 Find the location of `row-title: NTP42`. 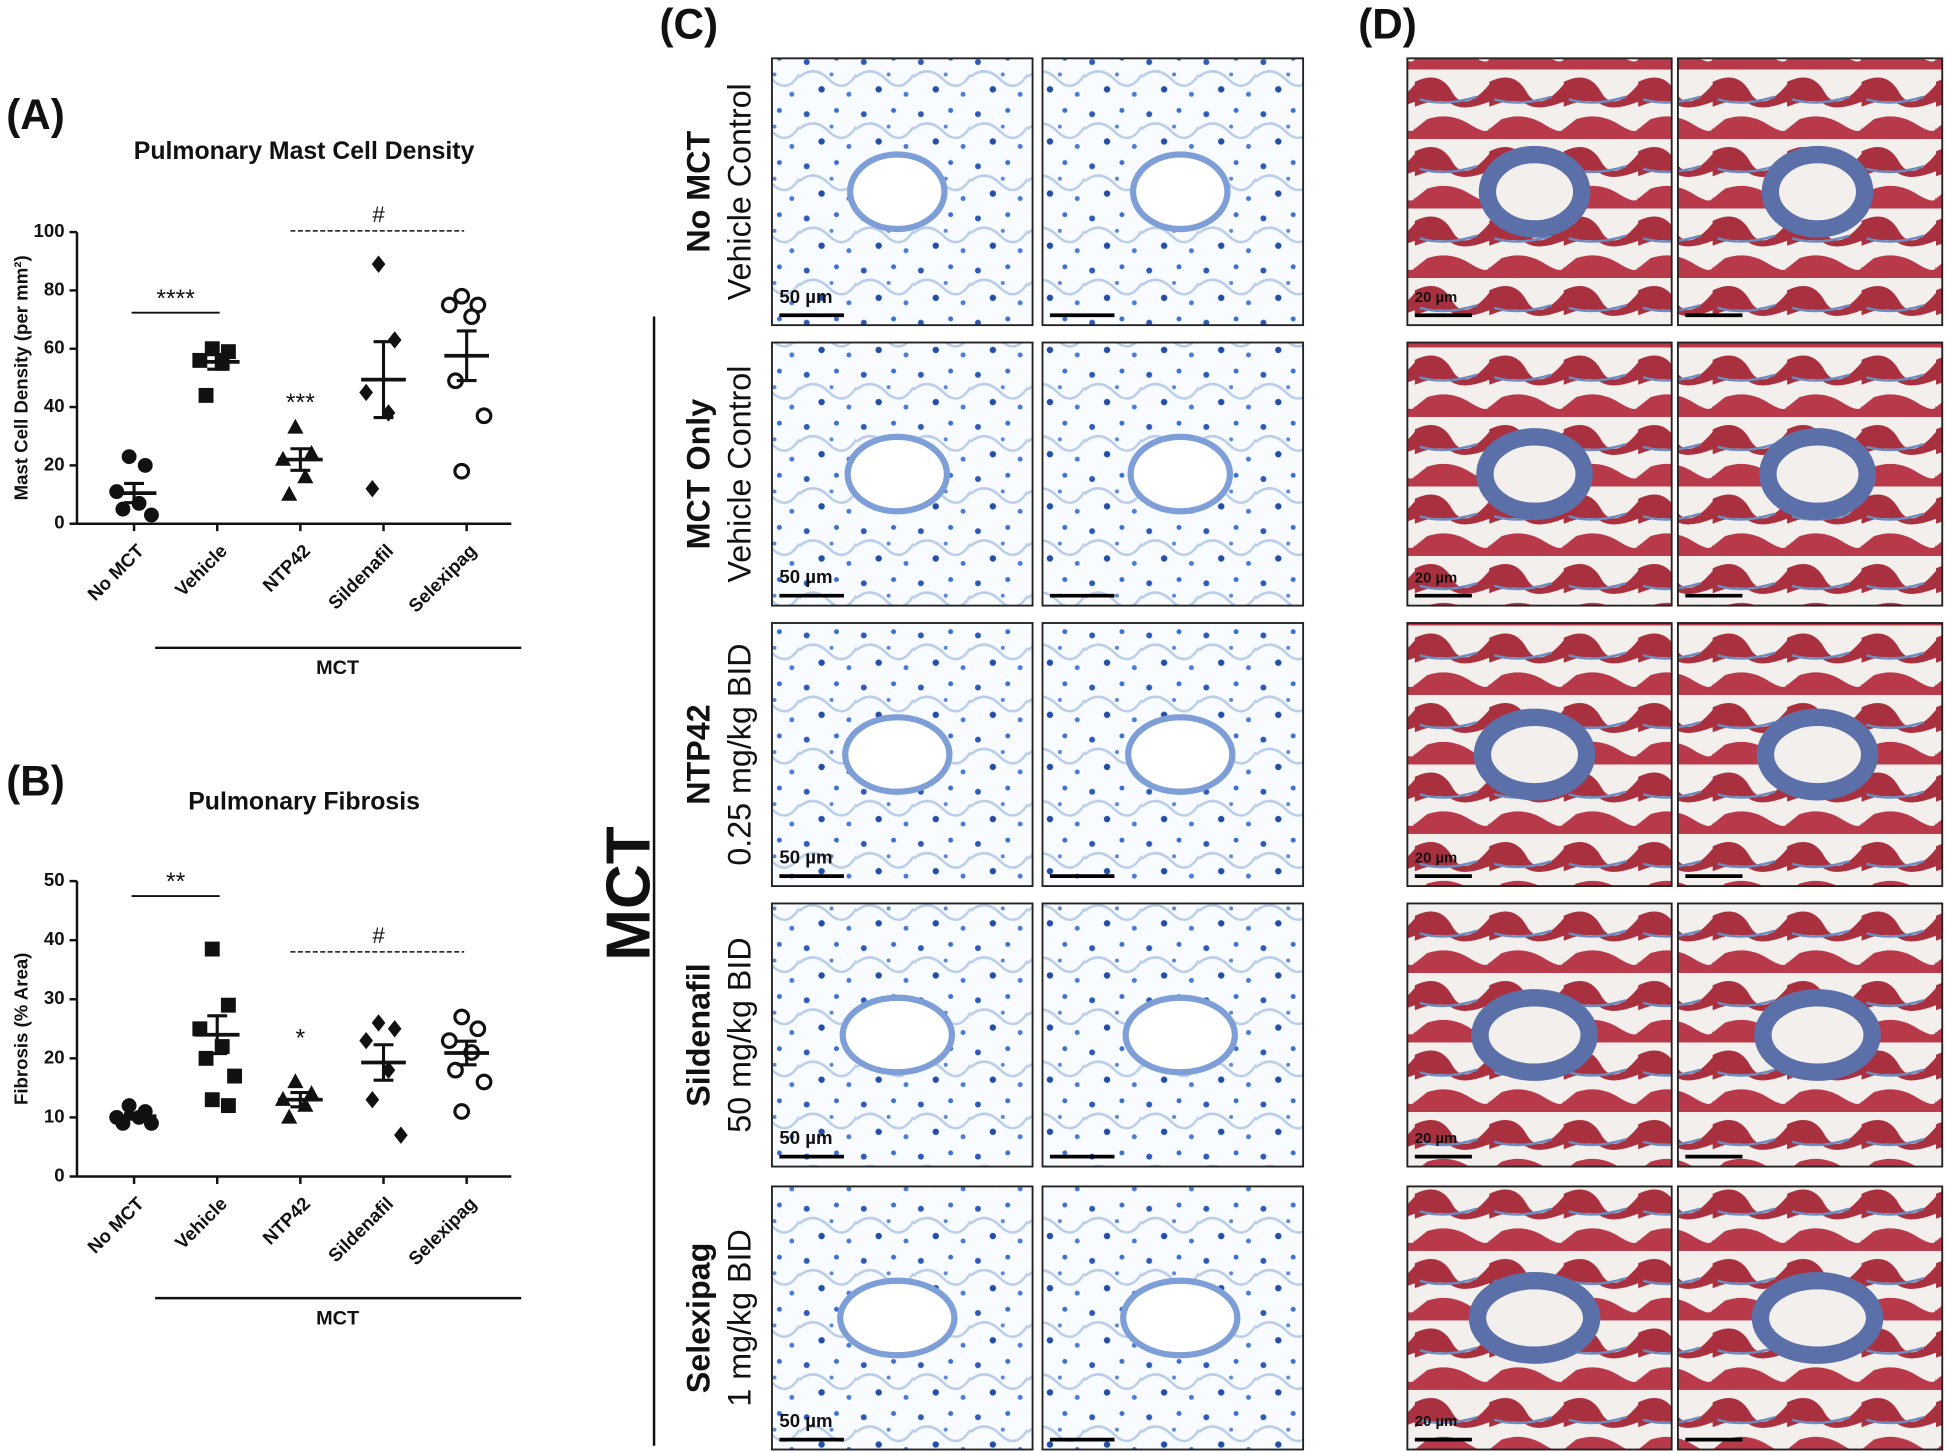

row-title: NTP42 is located at coordinates (699, 754).